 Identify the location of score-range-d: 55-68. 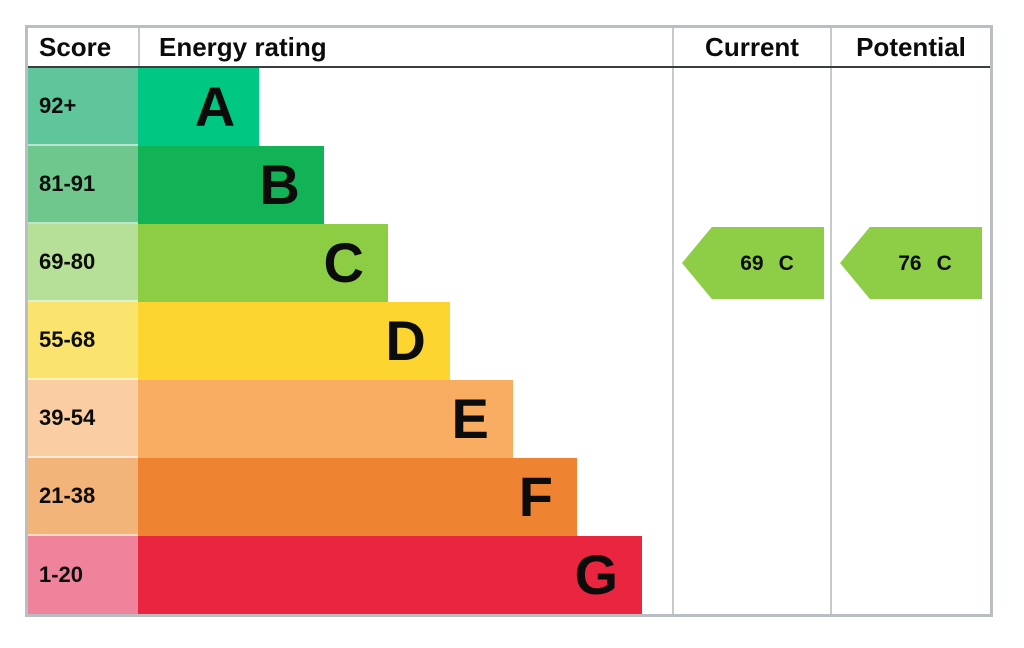
(83, 341).